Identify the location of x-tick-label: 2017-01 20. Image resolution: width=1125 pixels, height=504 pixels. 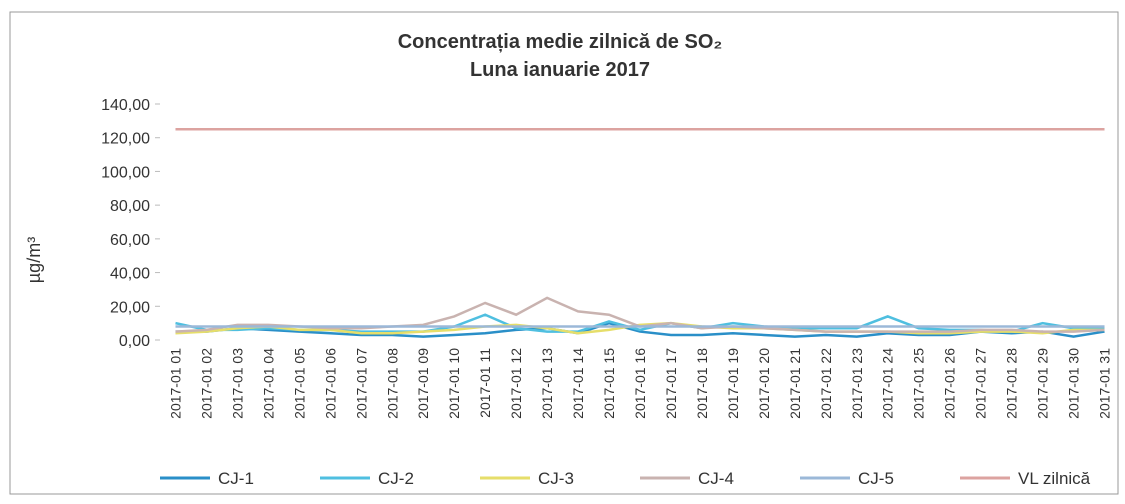
(764, 383).